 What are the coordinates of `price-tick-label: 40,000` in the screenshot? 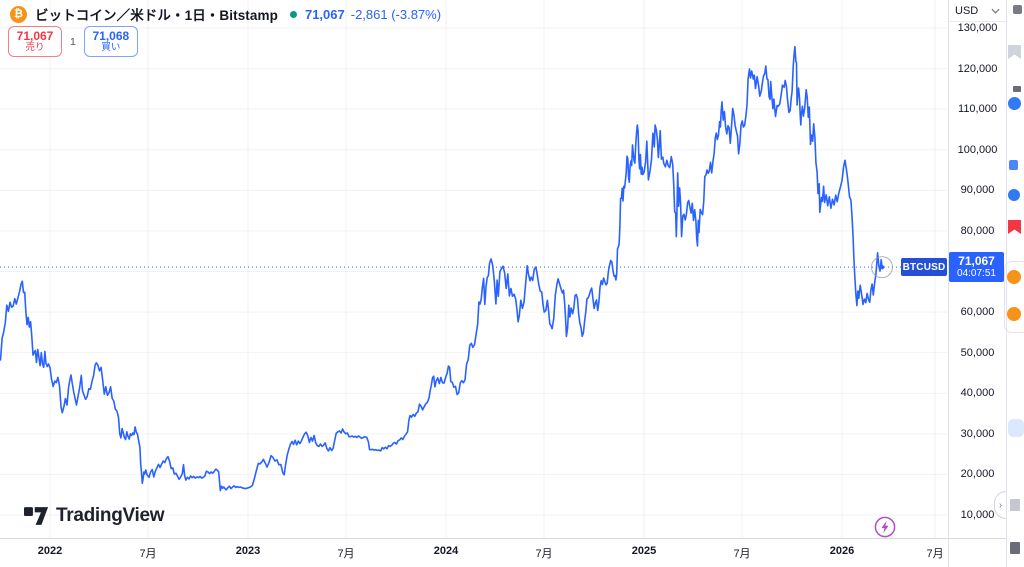 It's located at (977, 393).